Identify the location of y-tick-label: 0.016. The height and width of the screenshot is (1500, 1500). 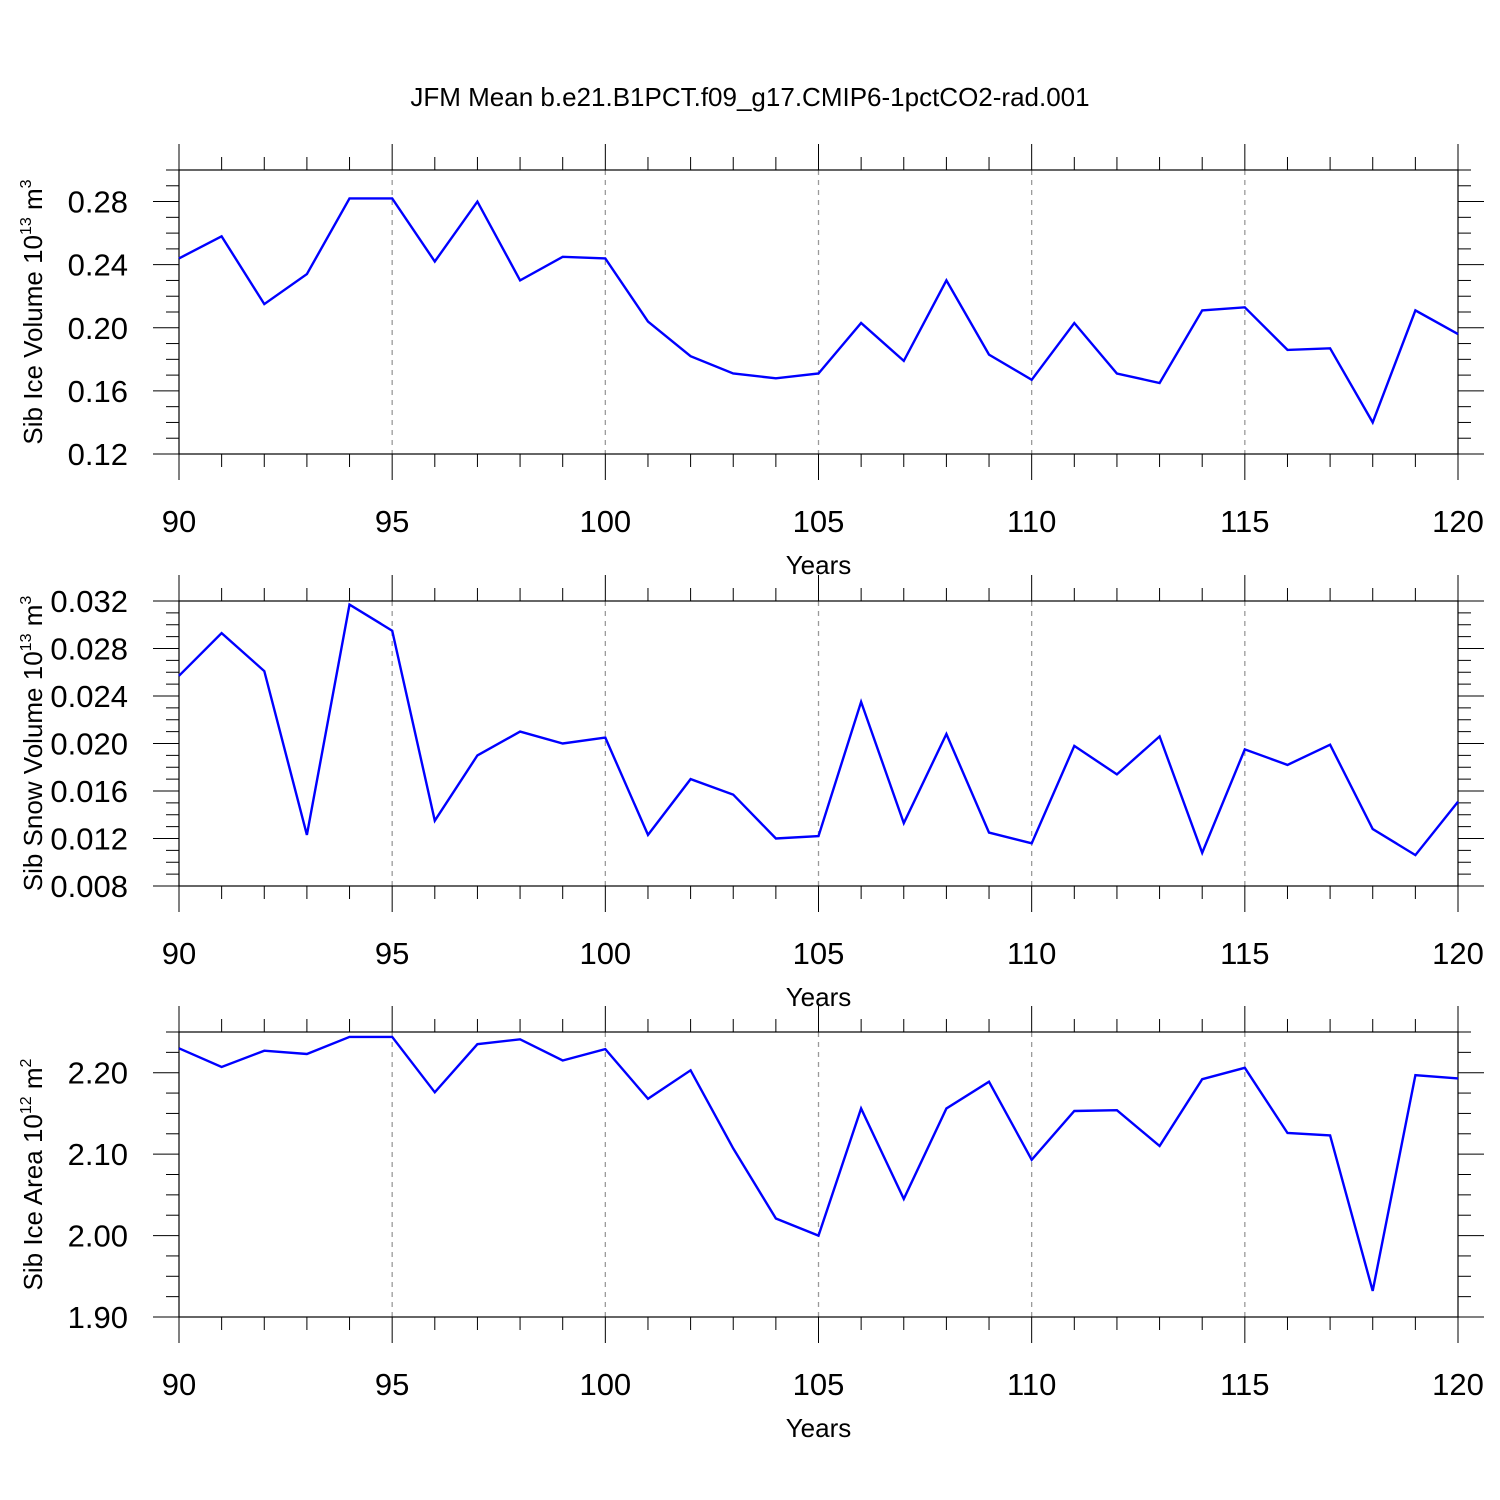
(89, 791).